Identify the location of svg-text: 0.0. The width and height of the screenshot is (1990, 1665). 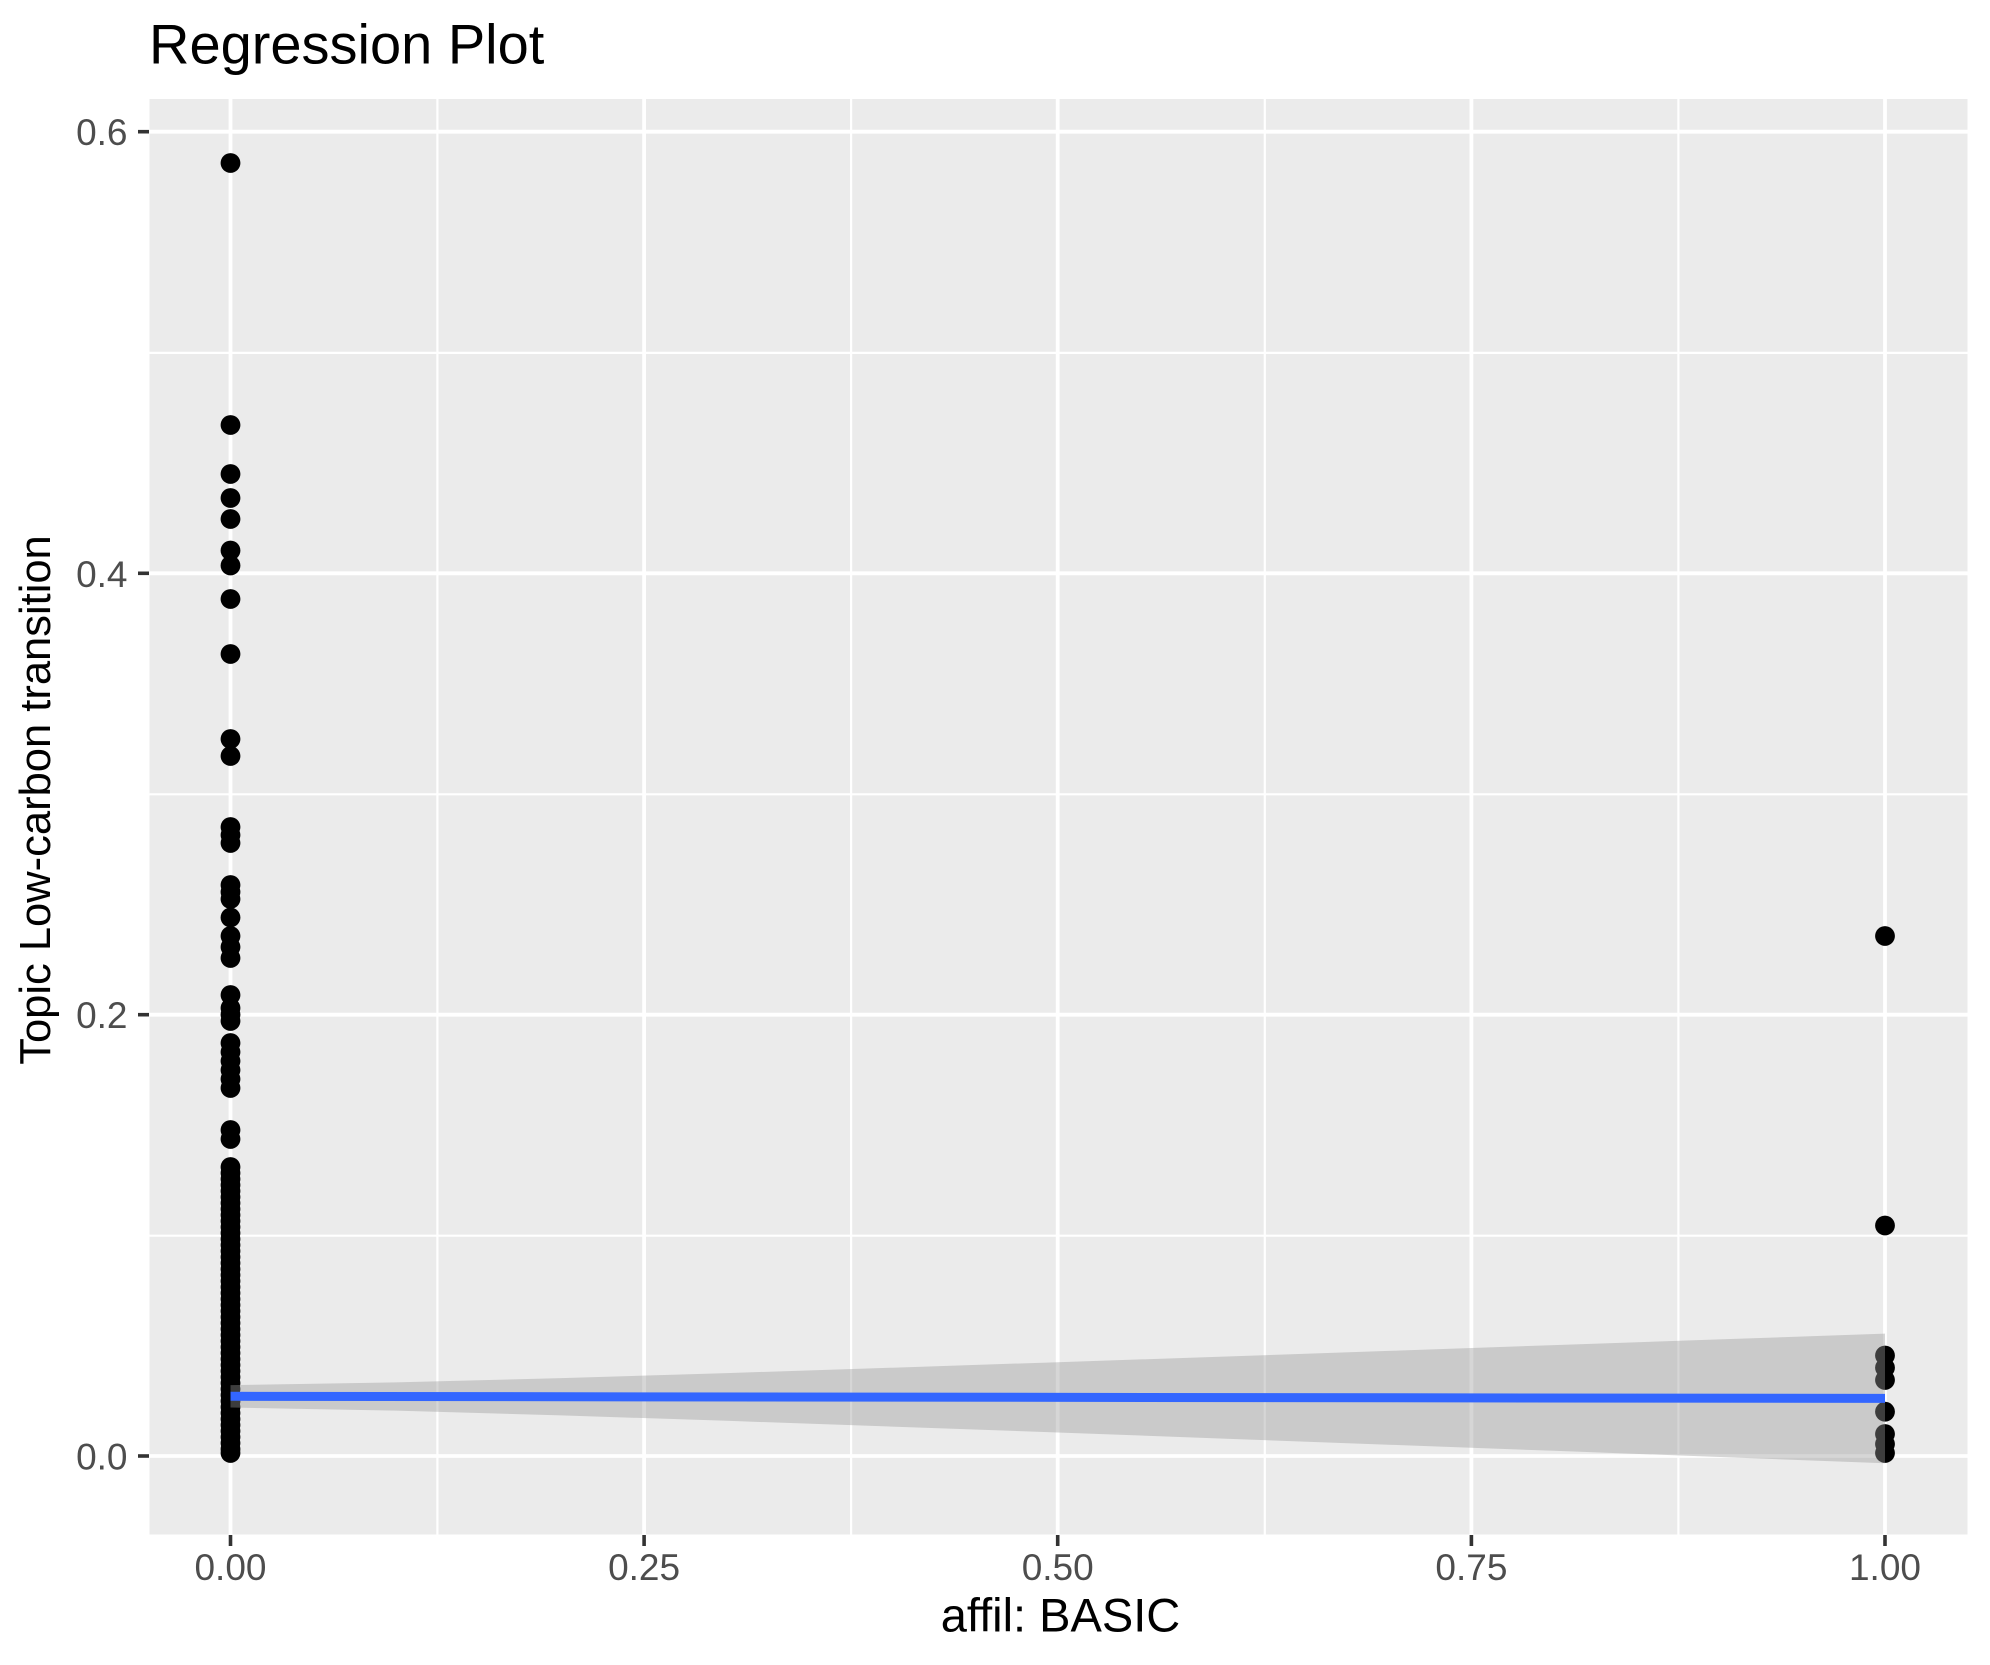
(101, 1457).